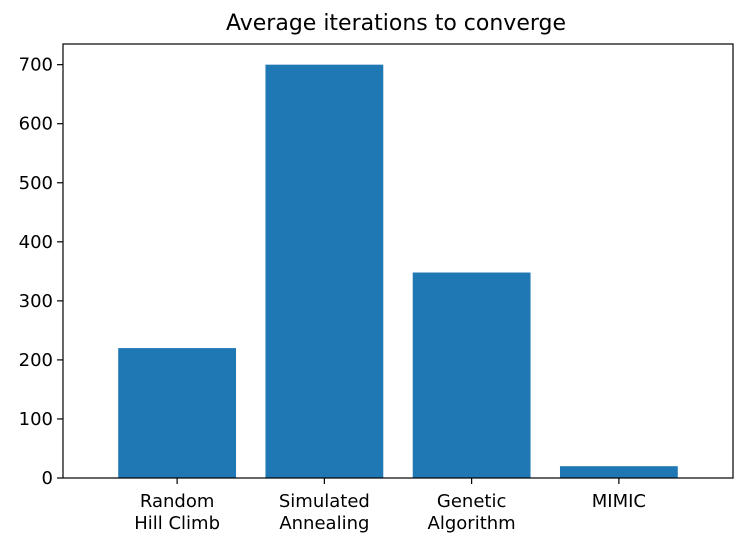 Image resolution: width=743 pixels, height=545 pixels. Describe the element at coordinates (472, 512) in the screenshot. I see `x-tick-label-2: Genetic Algorithm` at that location.